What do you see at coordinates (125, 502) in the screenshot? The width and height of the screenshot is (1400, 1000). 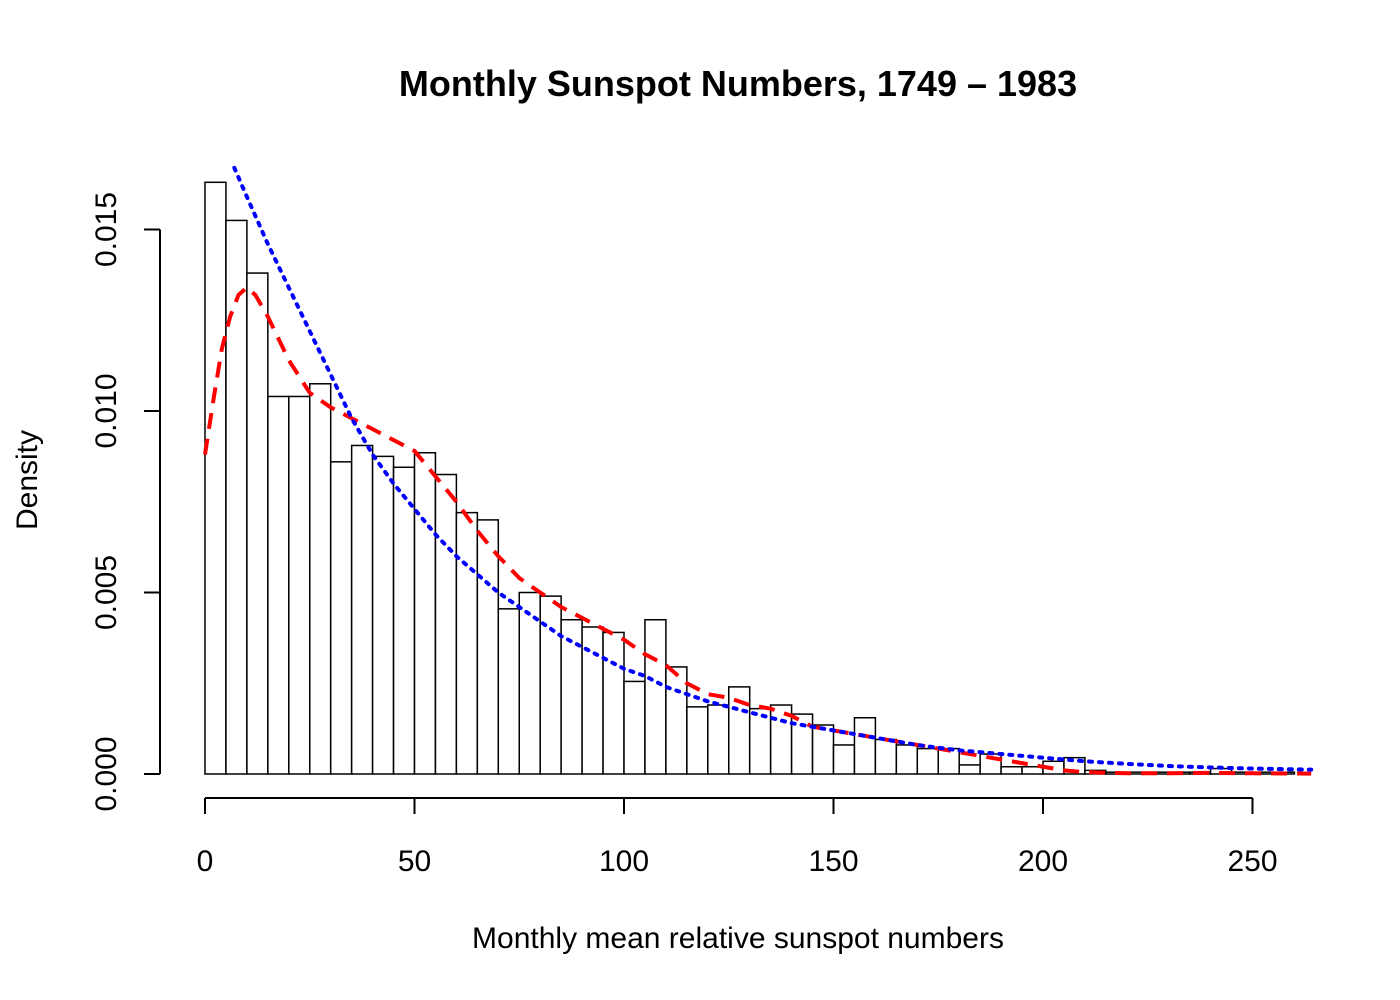 I see `y-axis: 0.000 0.005 0.010 0.015` at bounding box center [125, 502].